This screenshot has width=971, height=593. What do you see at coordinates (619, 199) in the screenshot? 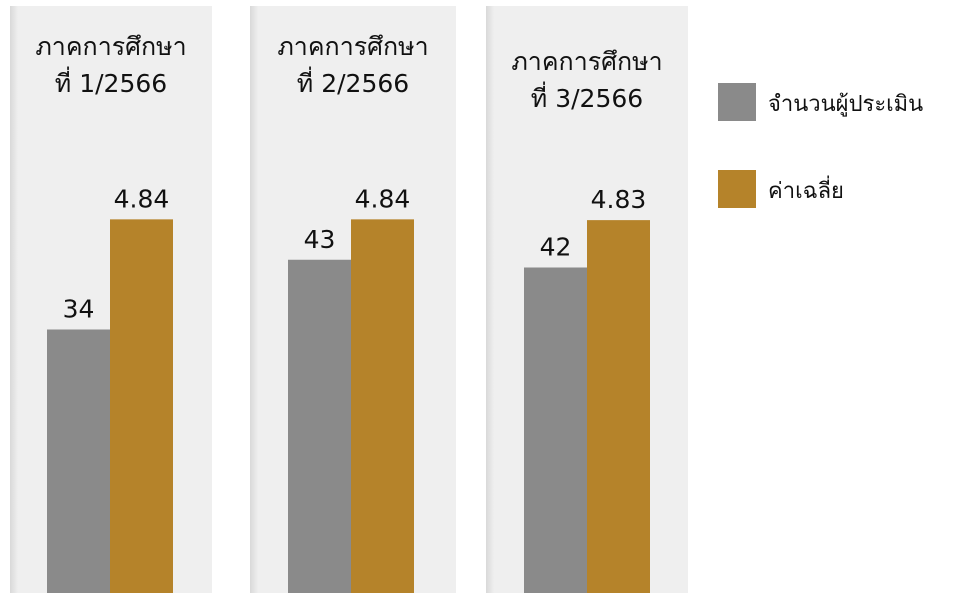
I see `data-label-average-3: 4.83` at bounding box center [619, 199].